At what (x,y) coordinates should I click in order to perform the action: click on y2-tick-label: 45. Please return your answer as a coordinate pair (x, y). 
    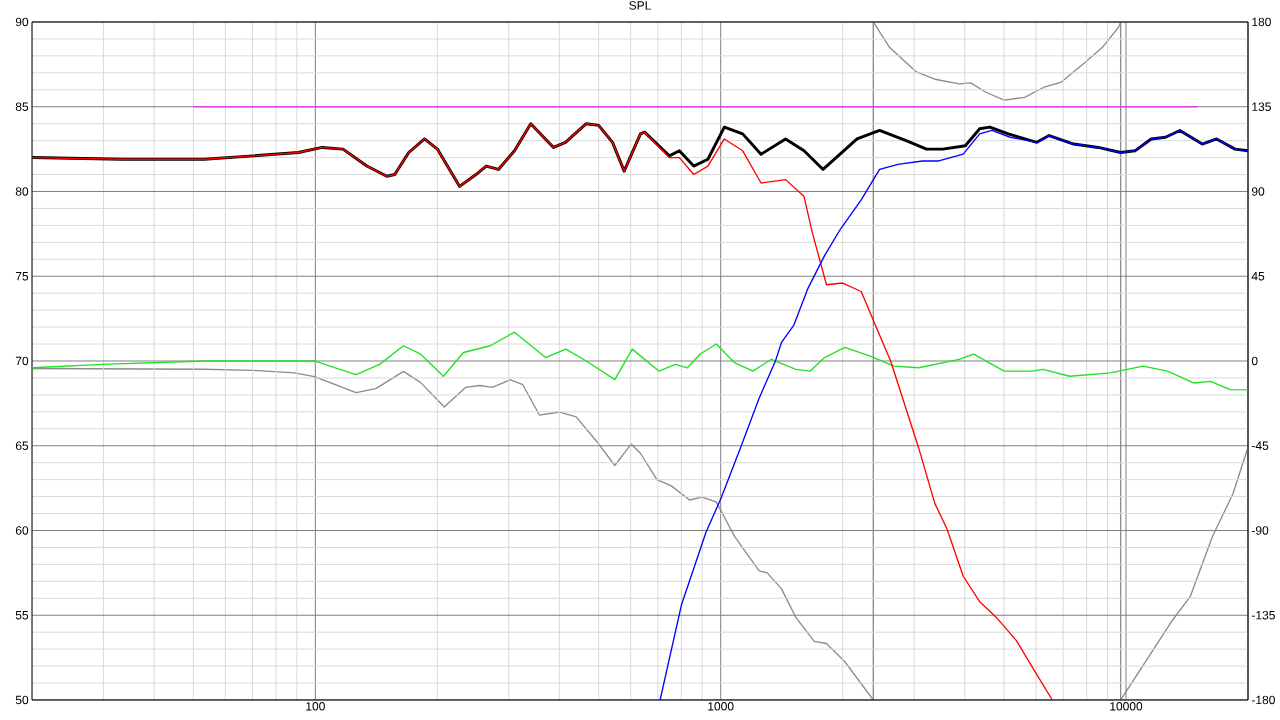
    Looking at the image, I should click on (1258, 276).